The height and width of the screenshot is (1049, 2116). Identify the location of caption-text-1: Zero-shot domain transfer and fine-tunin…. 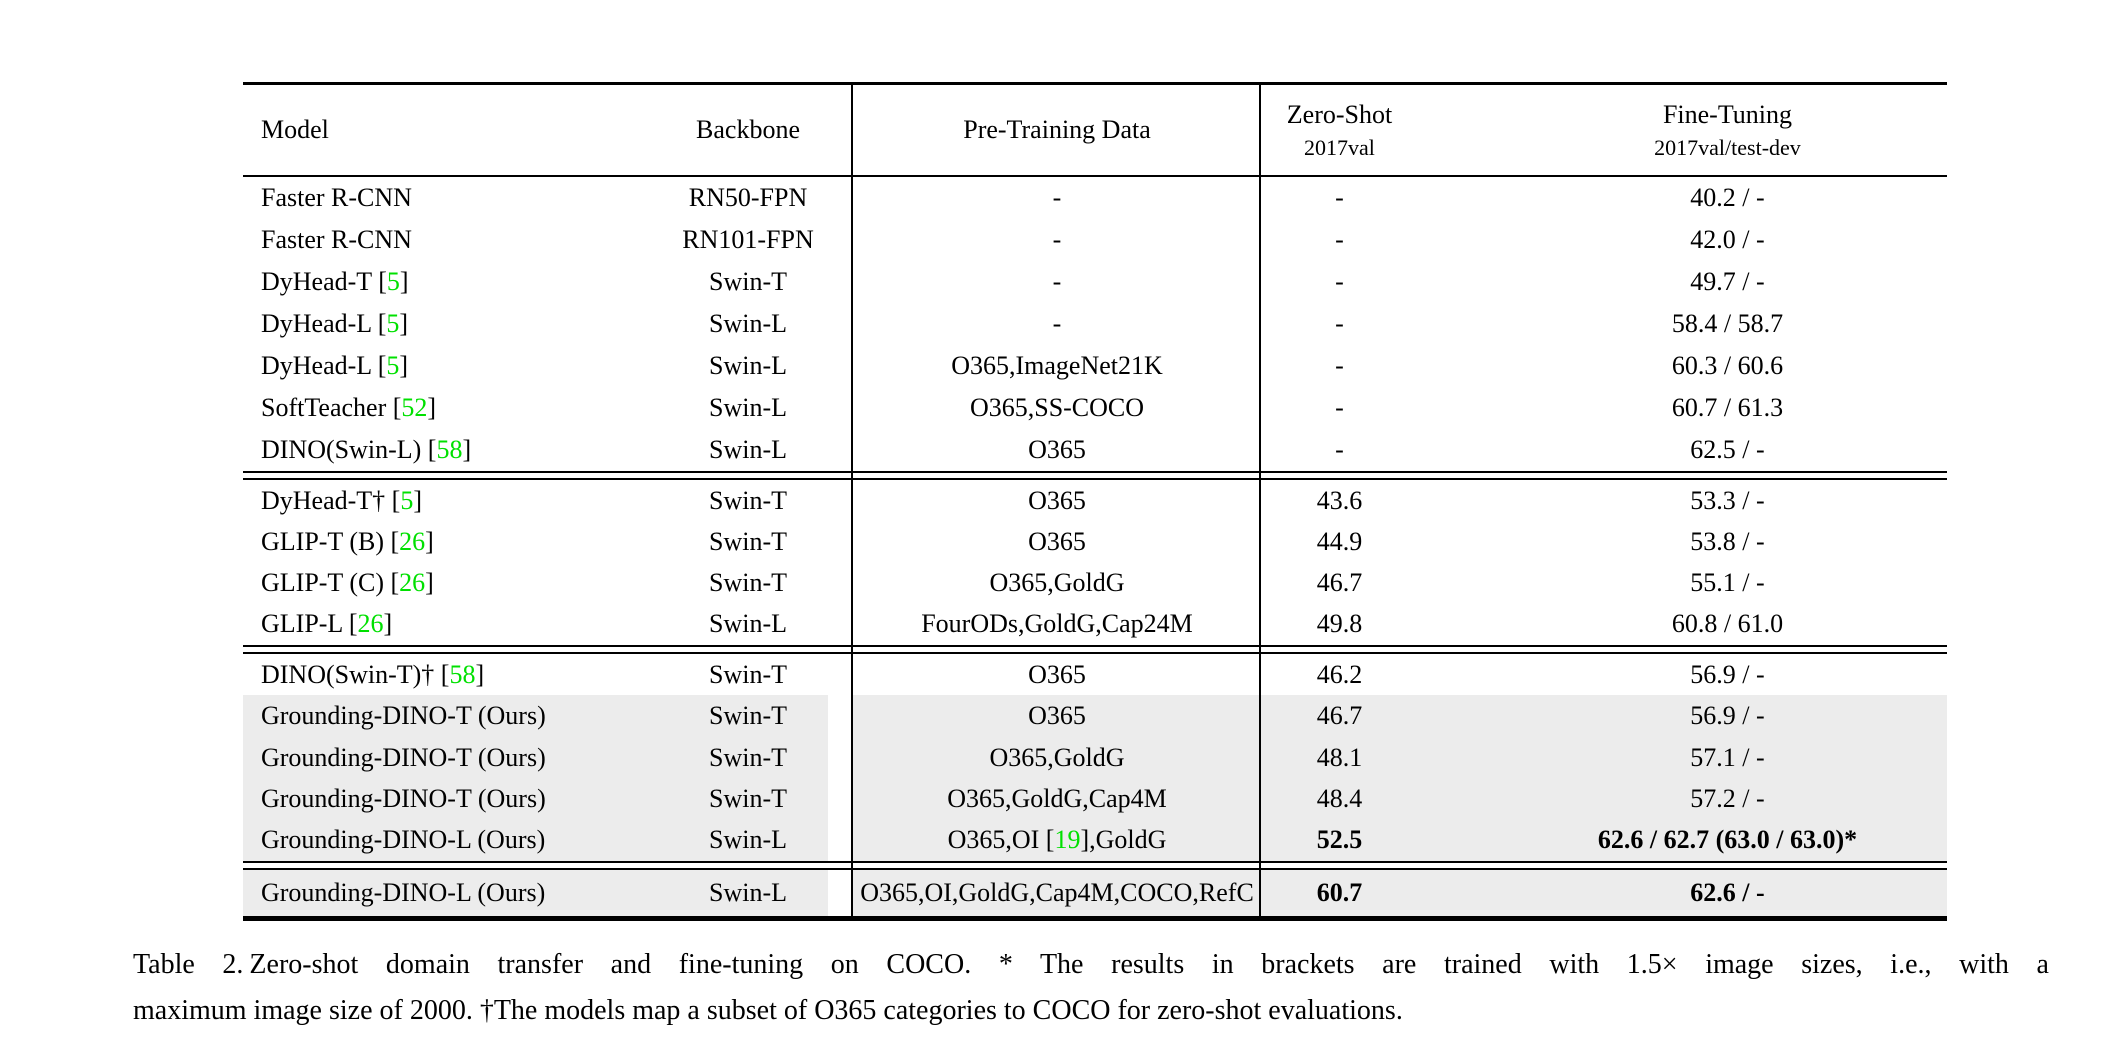
(1149, 964).